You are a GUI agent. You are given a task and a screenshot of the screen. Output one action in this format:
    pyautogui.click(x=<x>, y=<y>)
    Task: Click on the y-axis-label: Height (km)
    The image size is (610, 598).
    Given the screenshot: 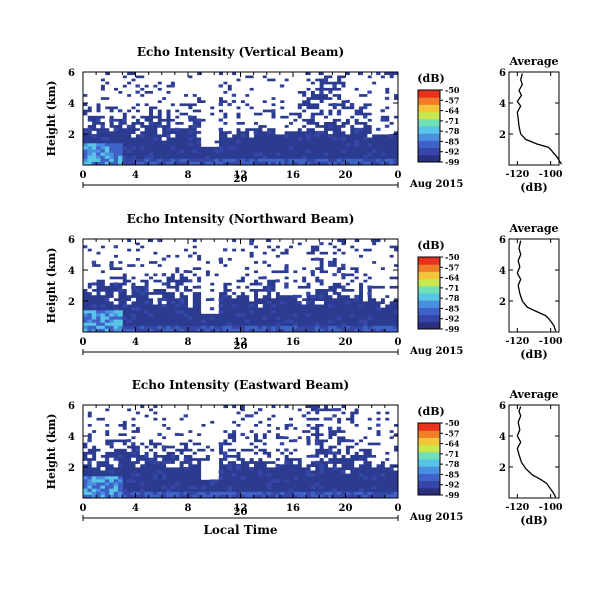 What is the action you would take?
    pyautogui.click(x=51, y=452)
    